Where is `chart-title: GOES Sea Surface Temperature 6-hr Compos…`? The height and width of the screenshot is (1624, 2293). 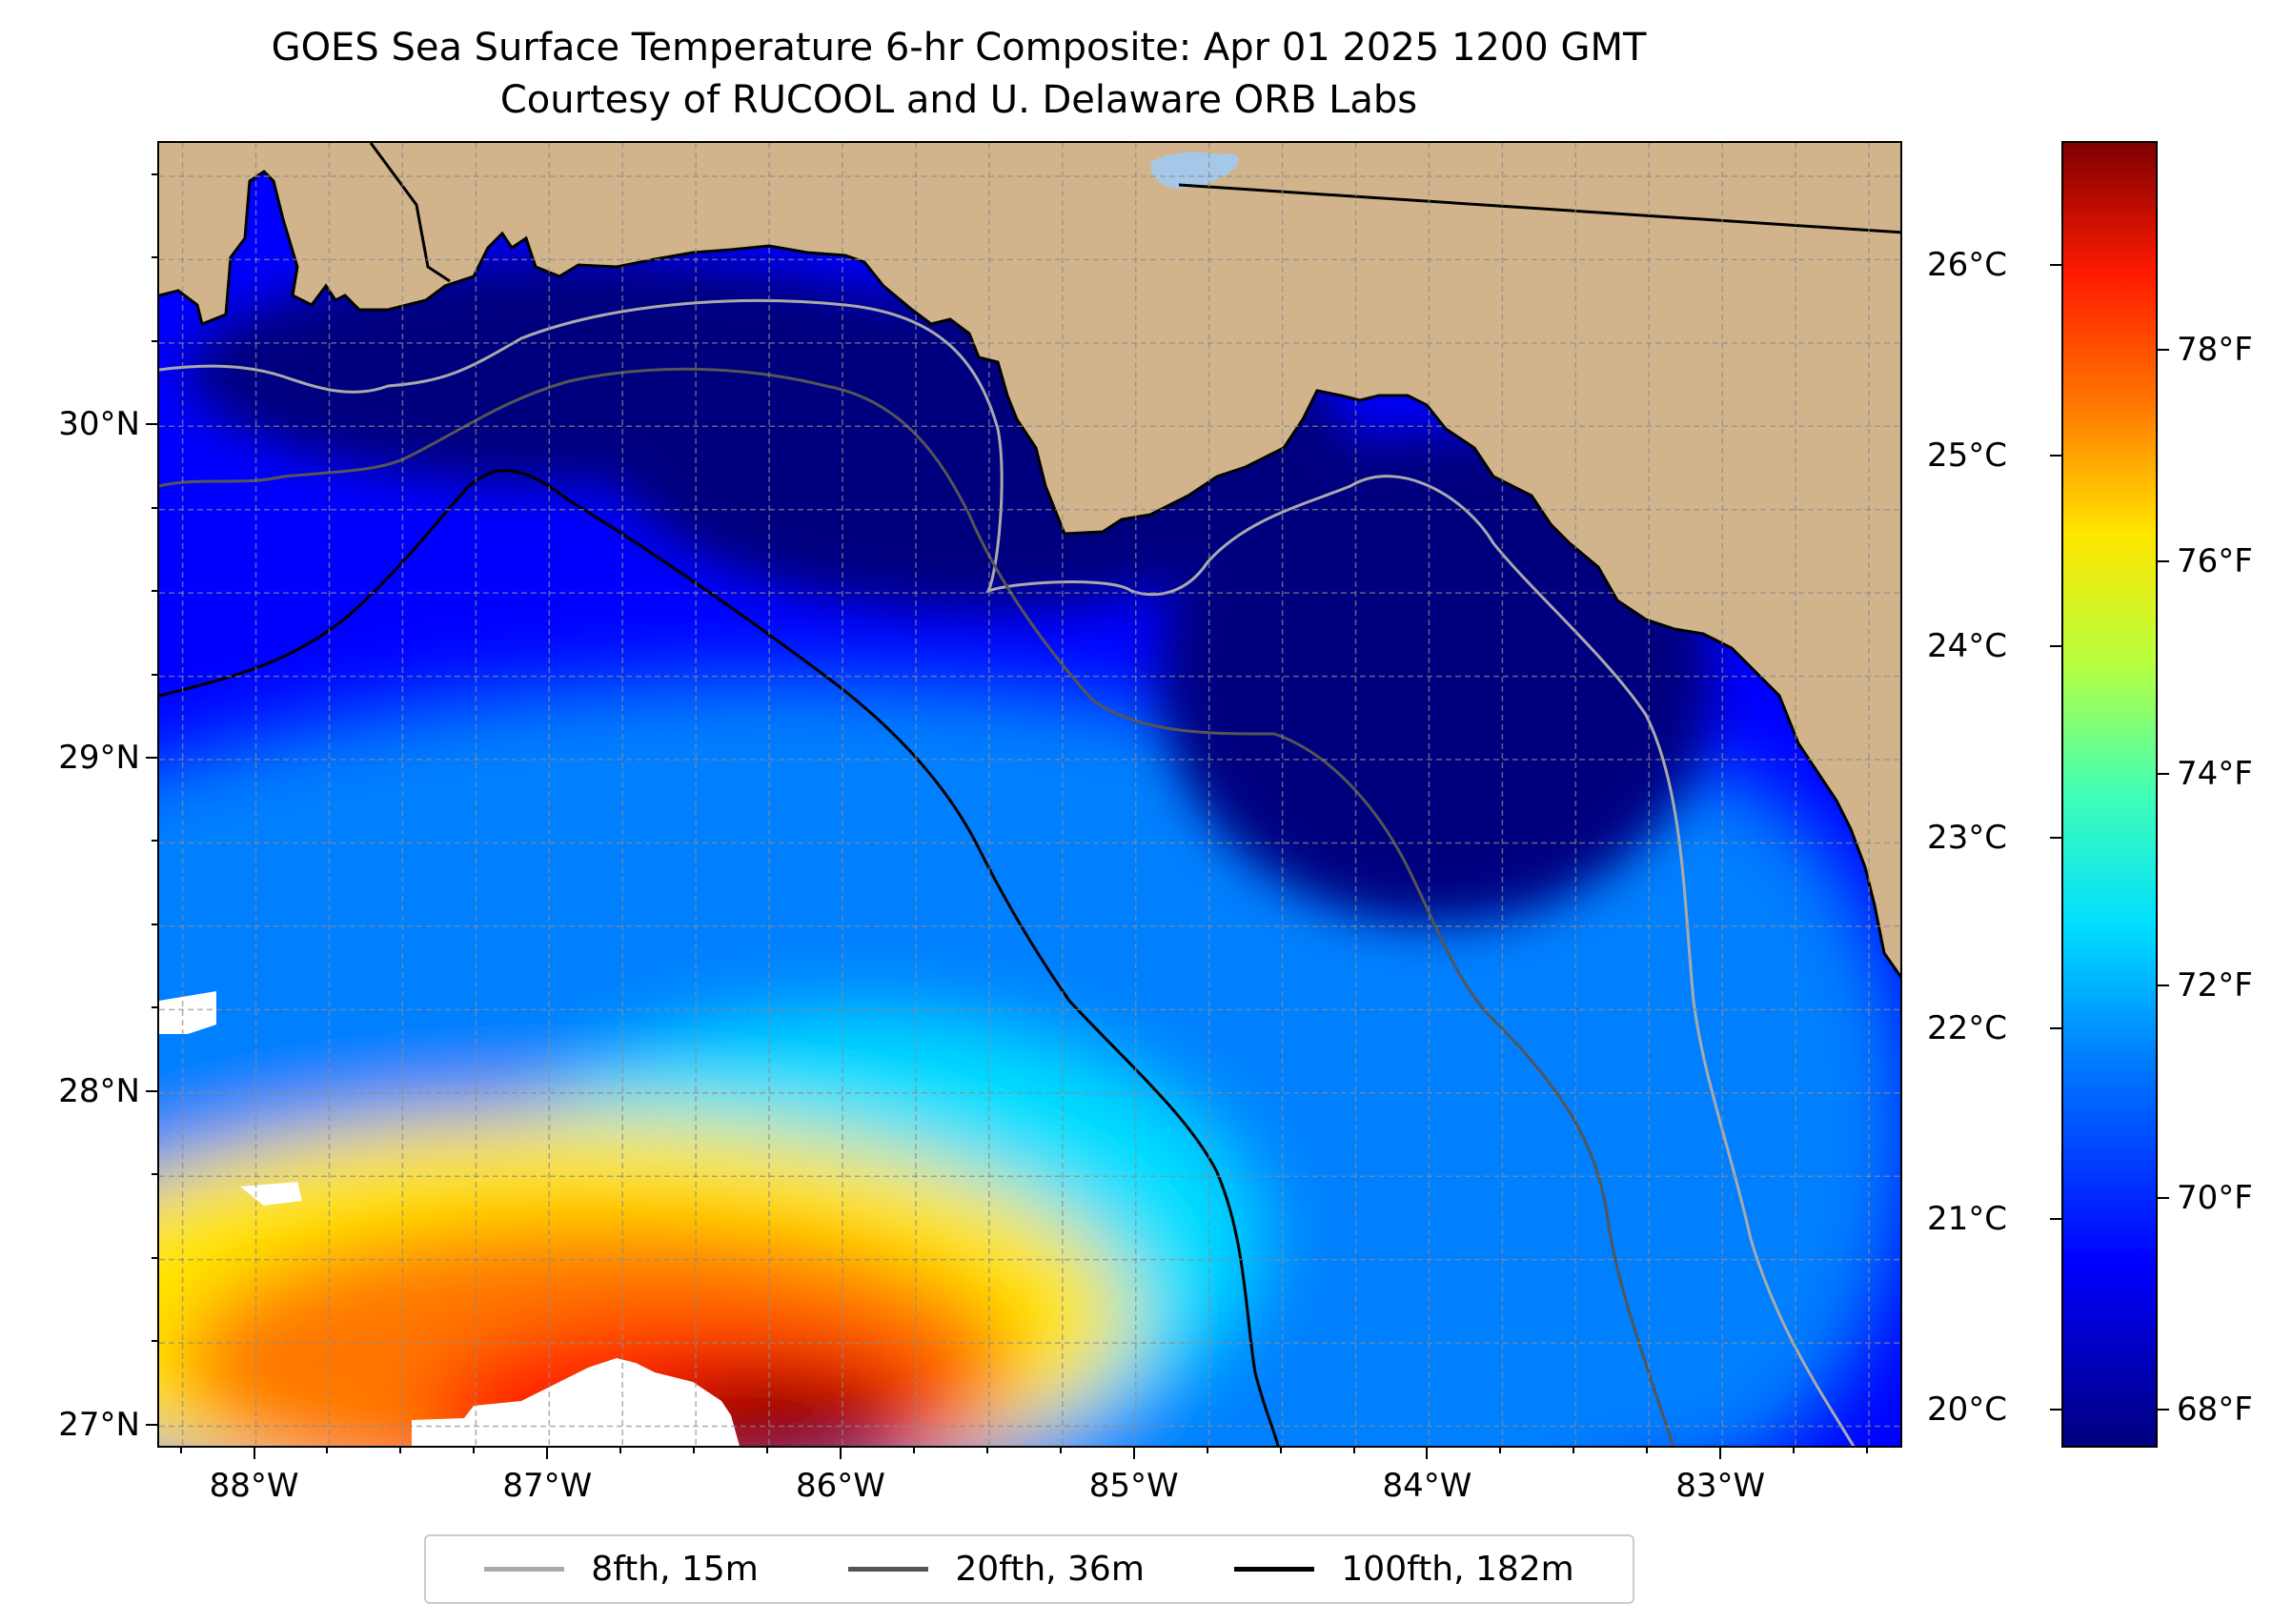
chart-title: GOES Sea Surface Temperature 6-hr Compos… is located at coordinates (959, 48).